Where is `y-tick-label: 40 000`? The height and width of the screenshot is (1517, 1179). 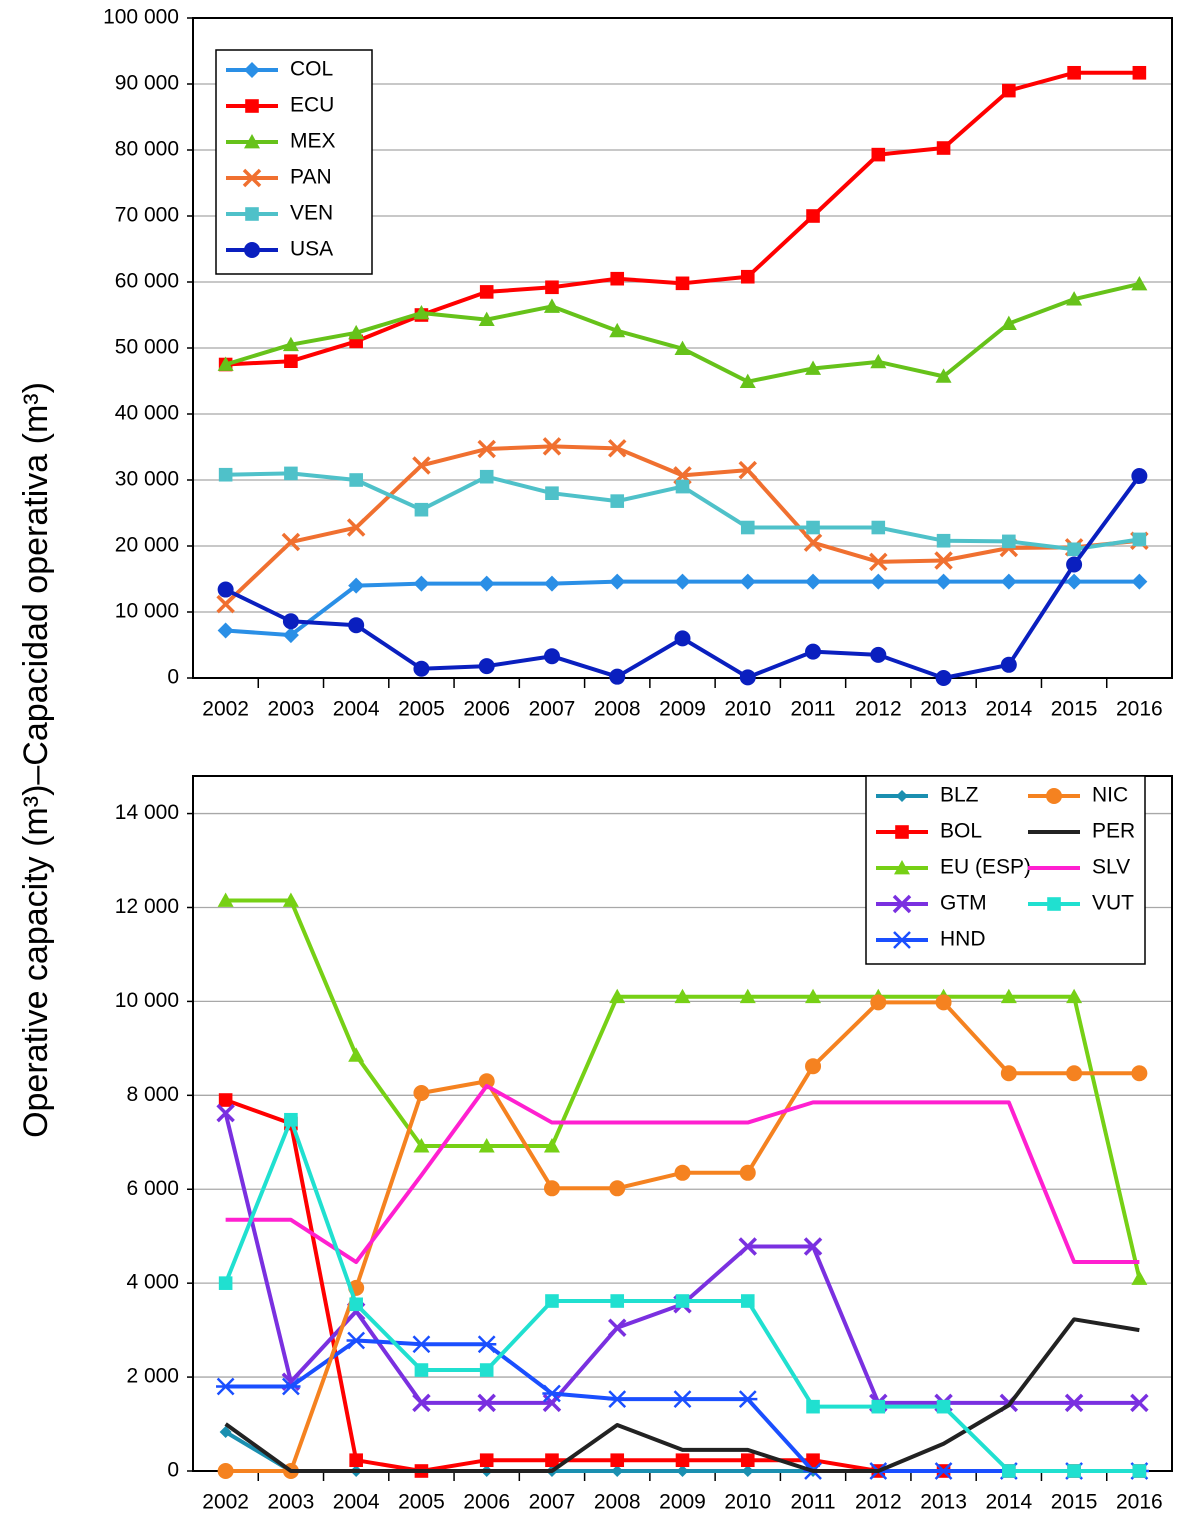 y-tick-label: 40 000 is located at coordinates (147, 413).